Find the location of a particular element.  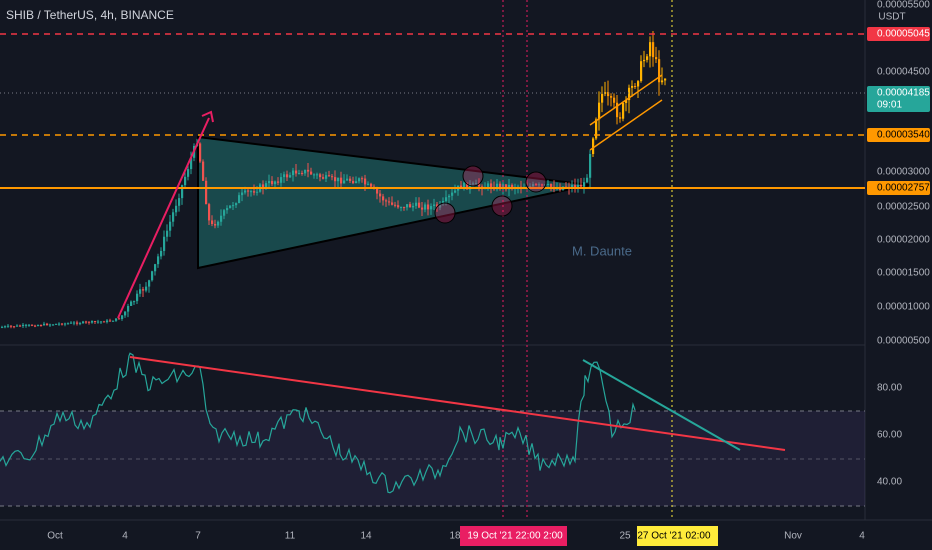

rsi-trendline is located at coordinates (457, 403).